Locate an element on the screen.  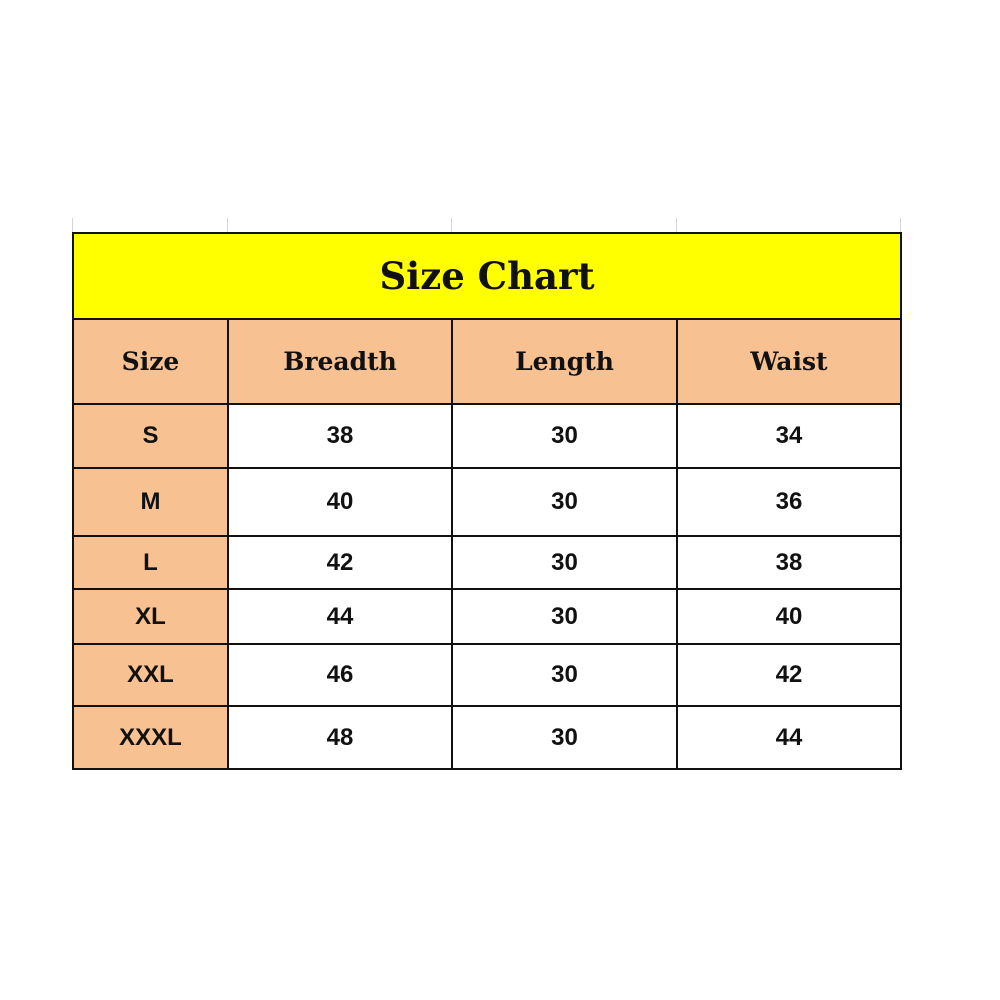
breadth-cell: 48 is located at coordinates (340, 737).